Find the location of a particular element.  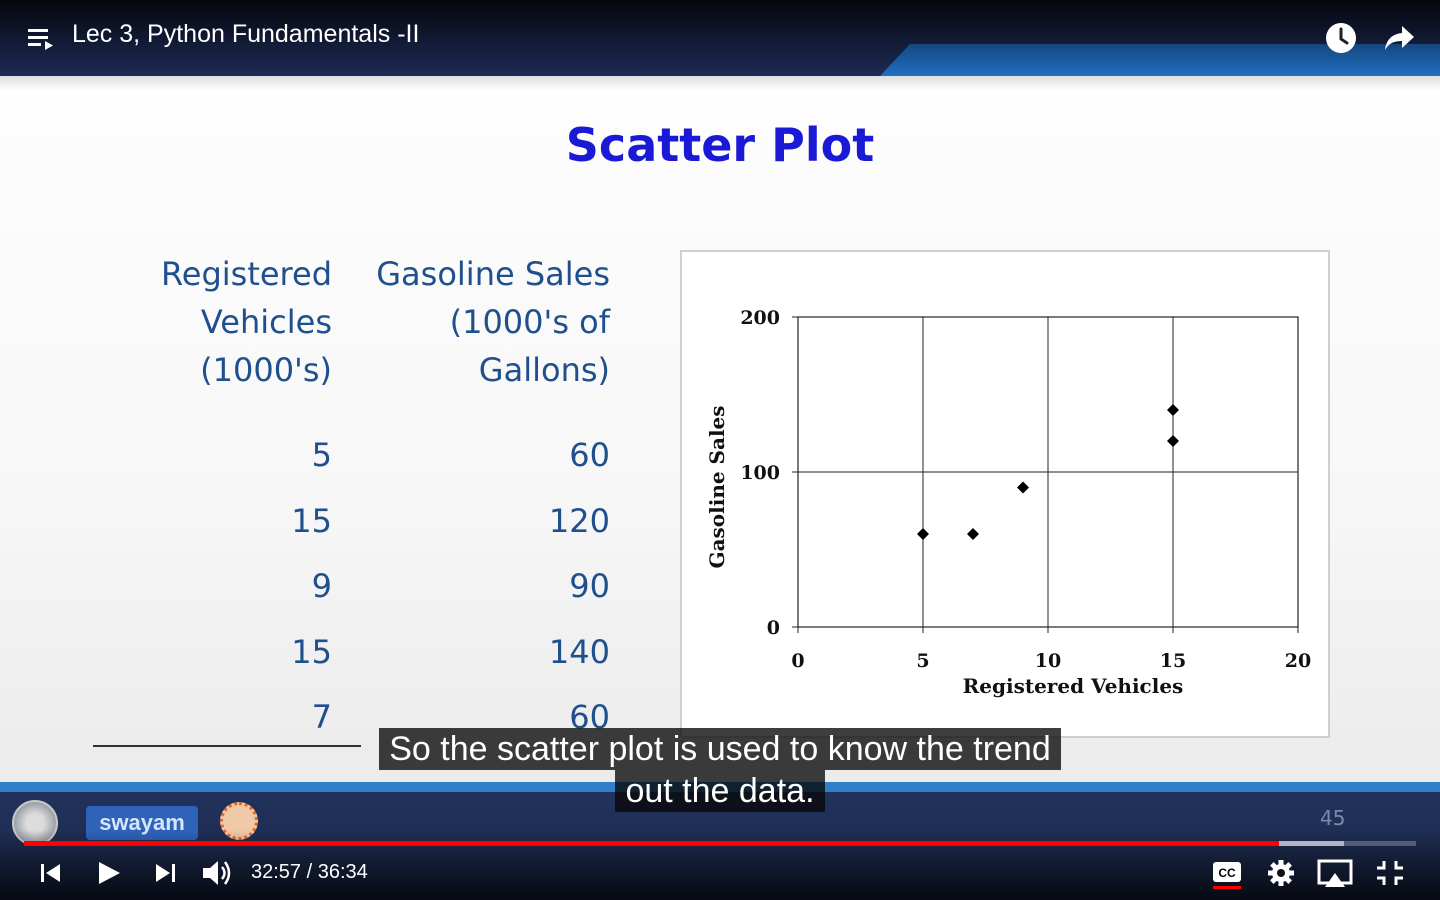

playlist-icon is located at coordinates (41, 38).